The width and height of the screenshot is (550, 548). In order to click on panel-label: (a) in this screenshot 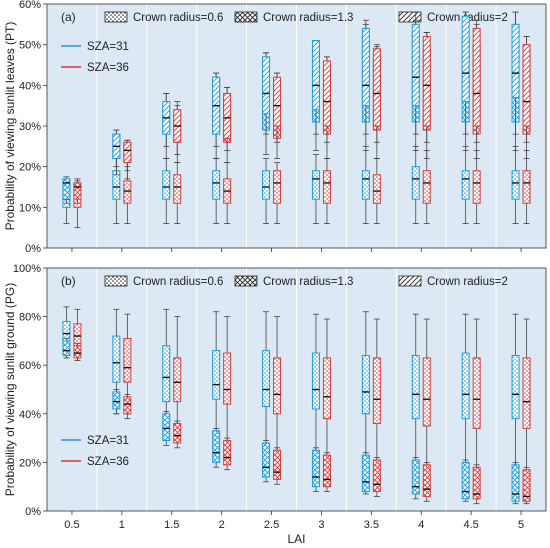, I will do `click(68, 17)`.